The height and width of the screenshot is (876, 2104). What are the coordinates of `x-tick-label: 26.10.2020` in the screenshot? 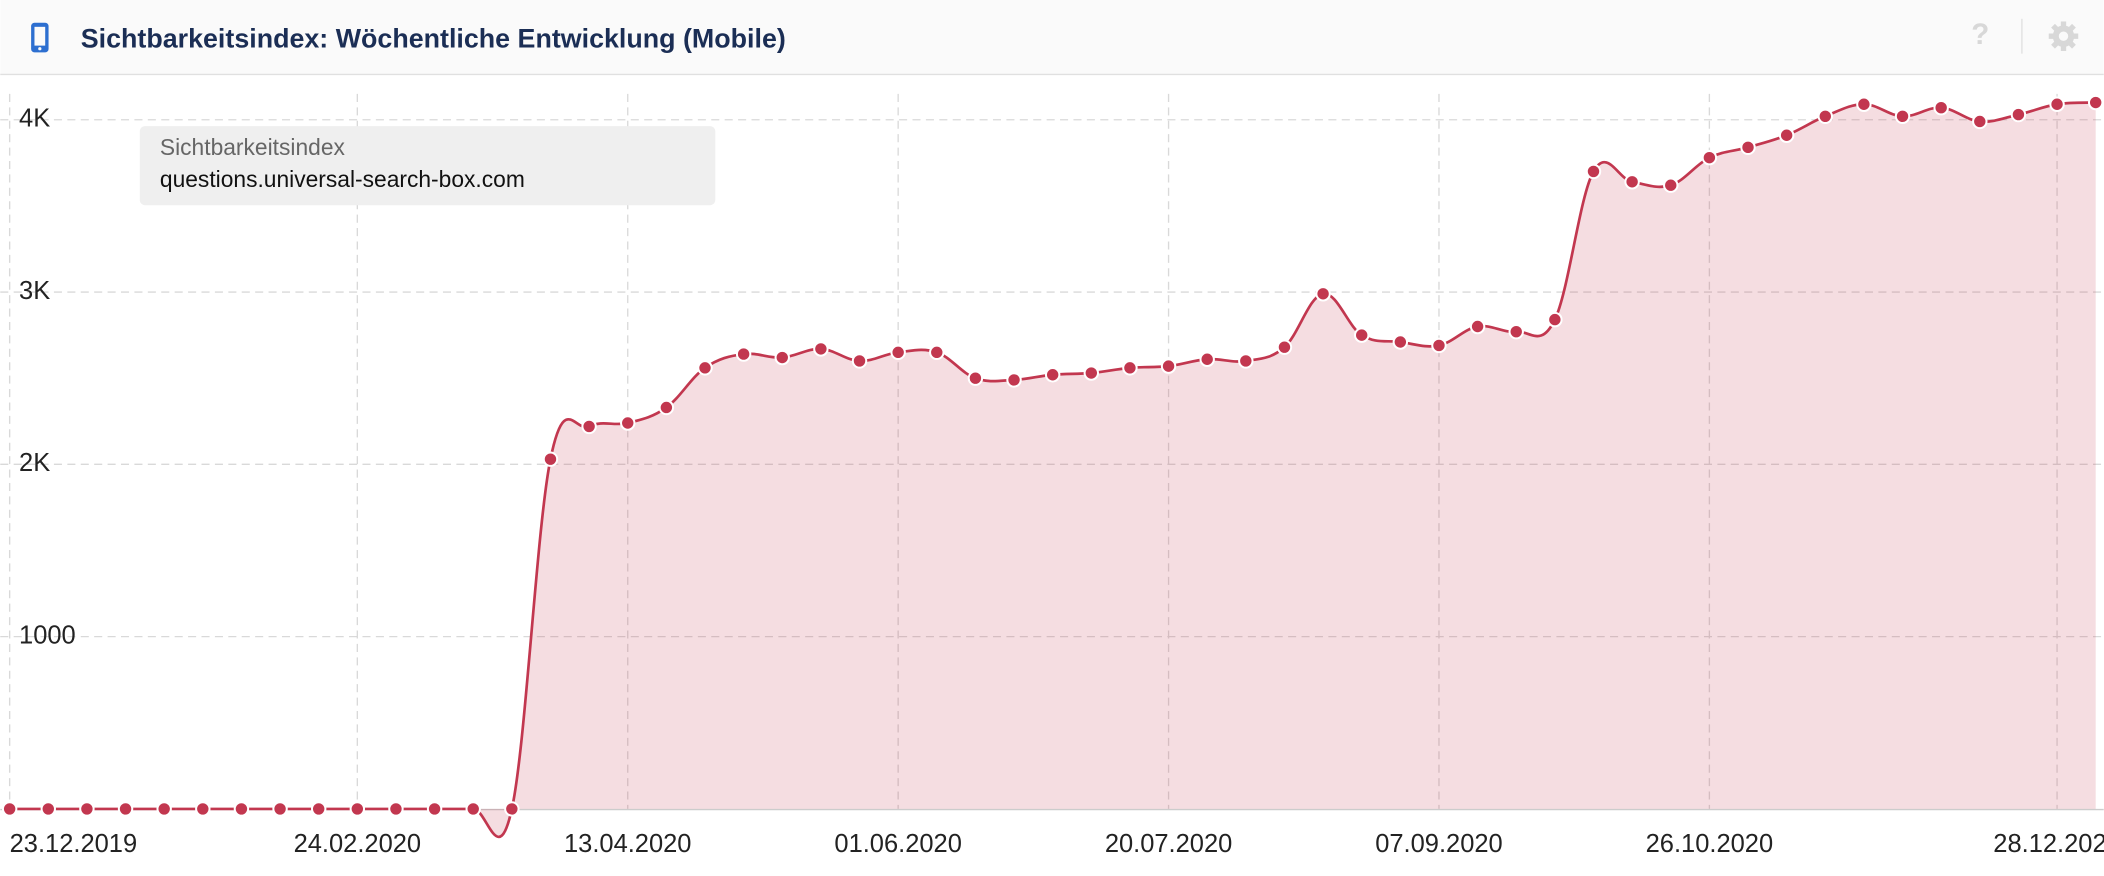 It's located at (1709, 844).